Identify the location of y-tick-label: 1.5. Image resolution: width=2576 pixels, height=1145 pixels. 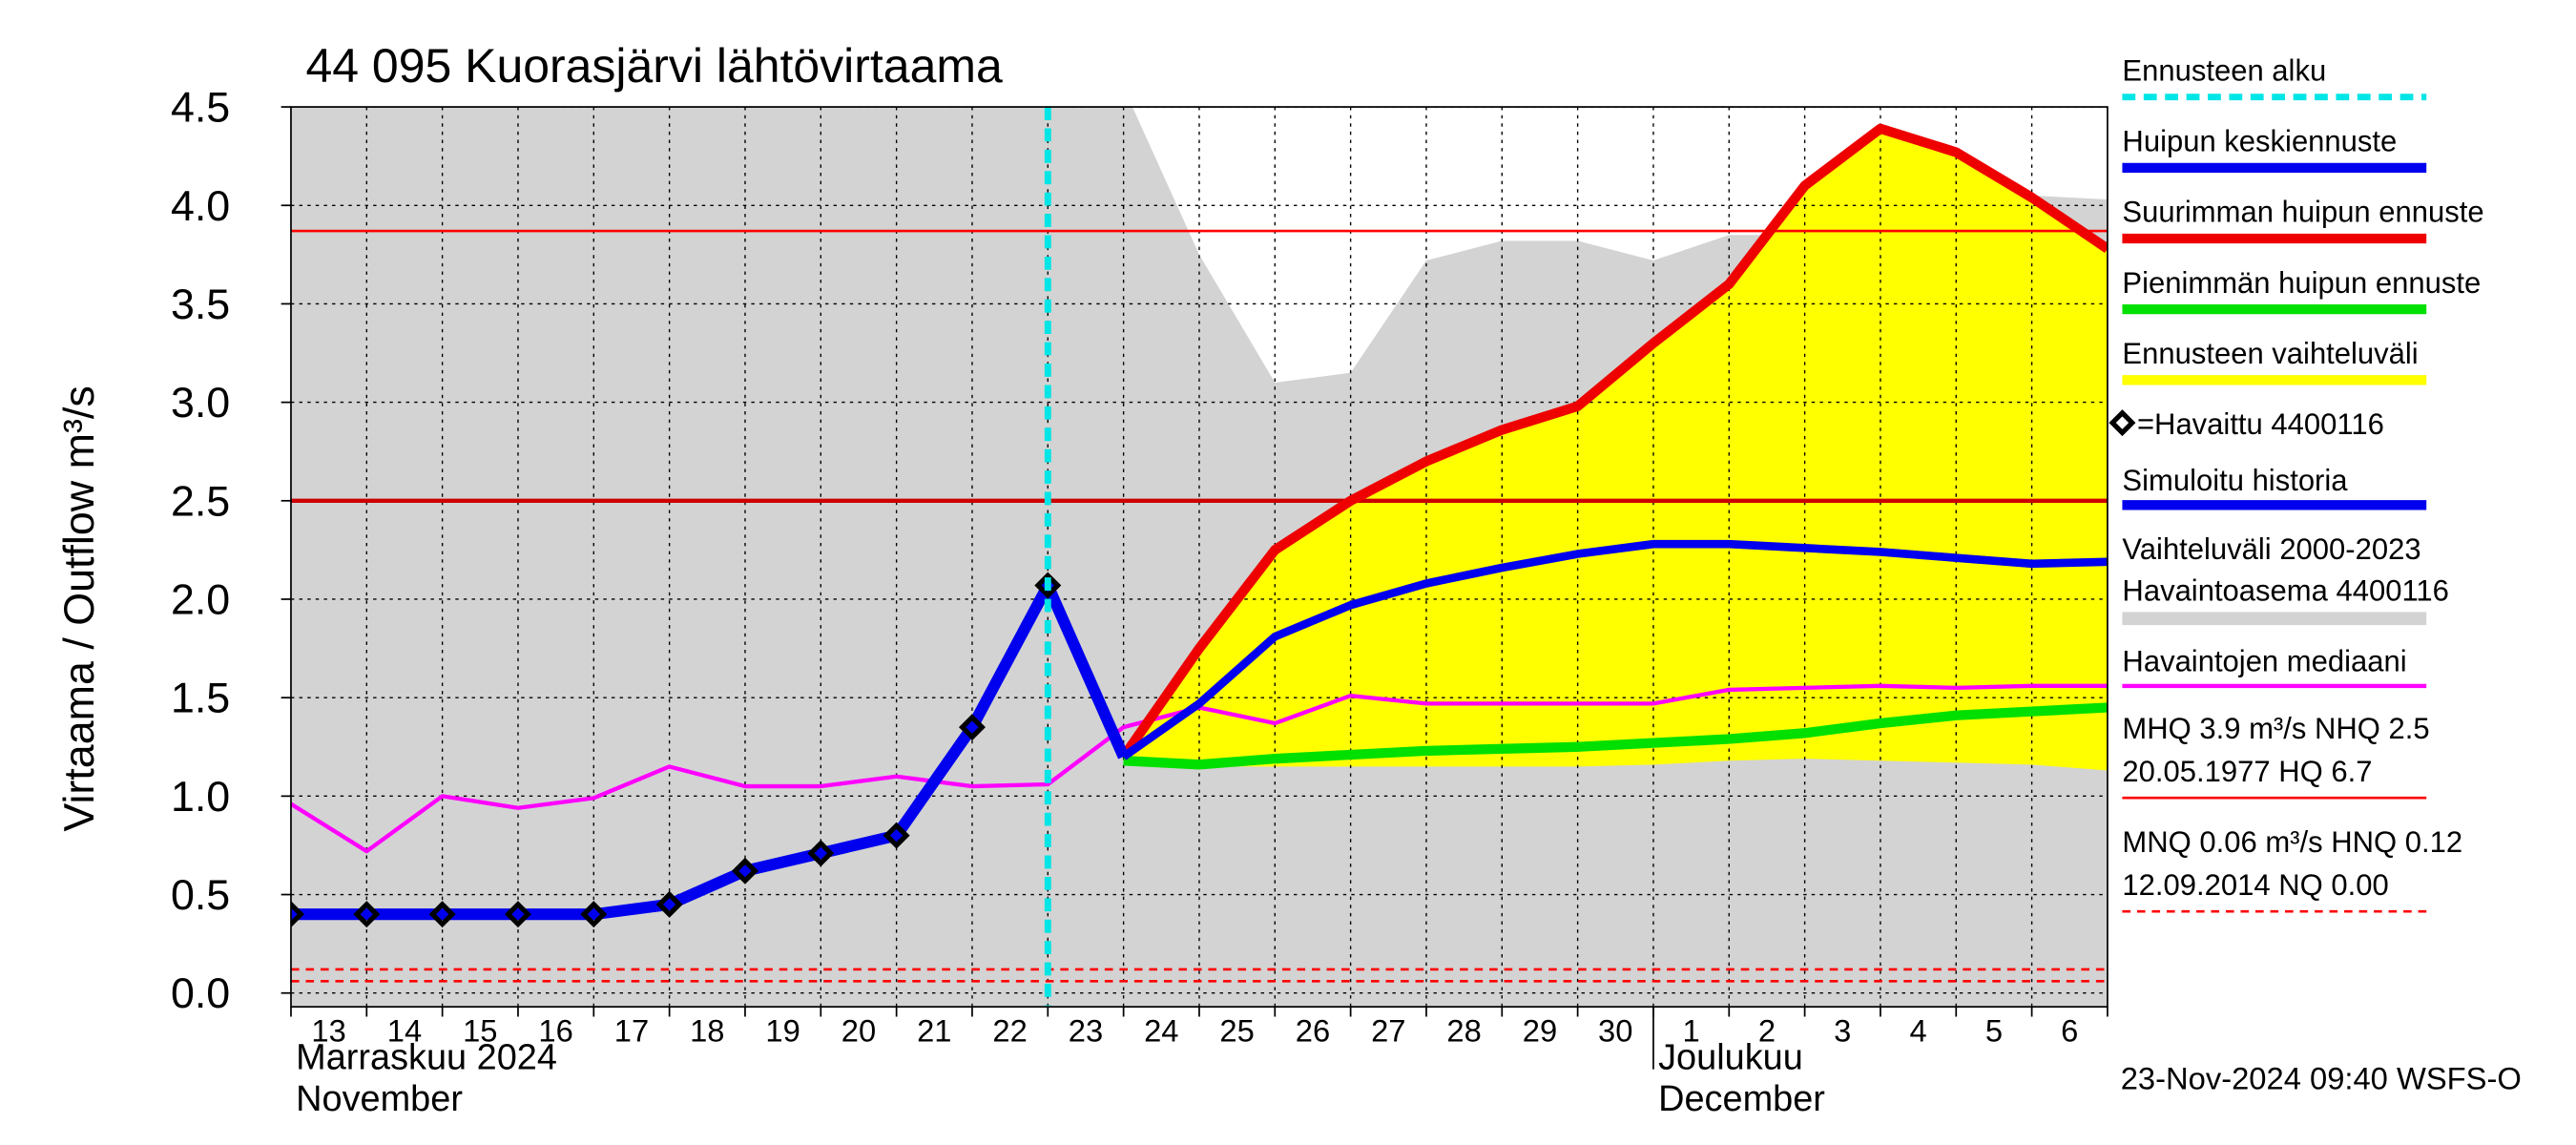
(200, 698).